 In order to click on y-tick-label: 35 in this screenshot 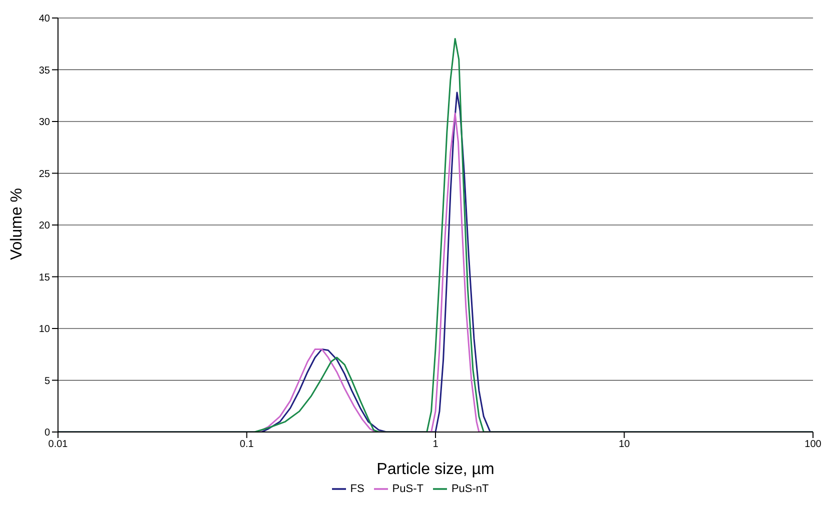, I will do `click(44, 70)`.